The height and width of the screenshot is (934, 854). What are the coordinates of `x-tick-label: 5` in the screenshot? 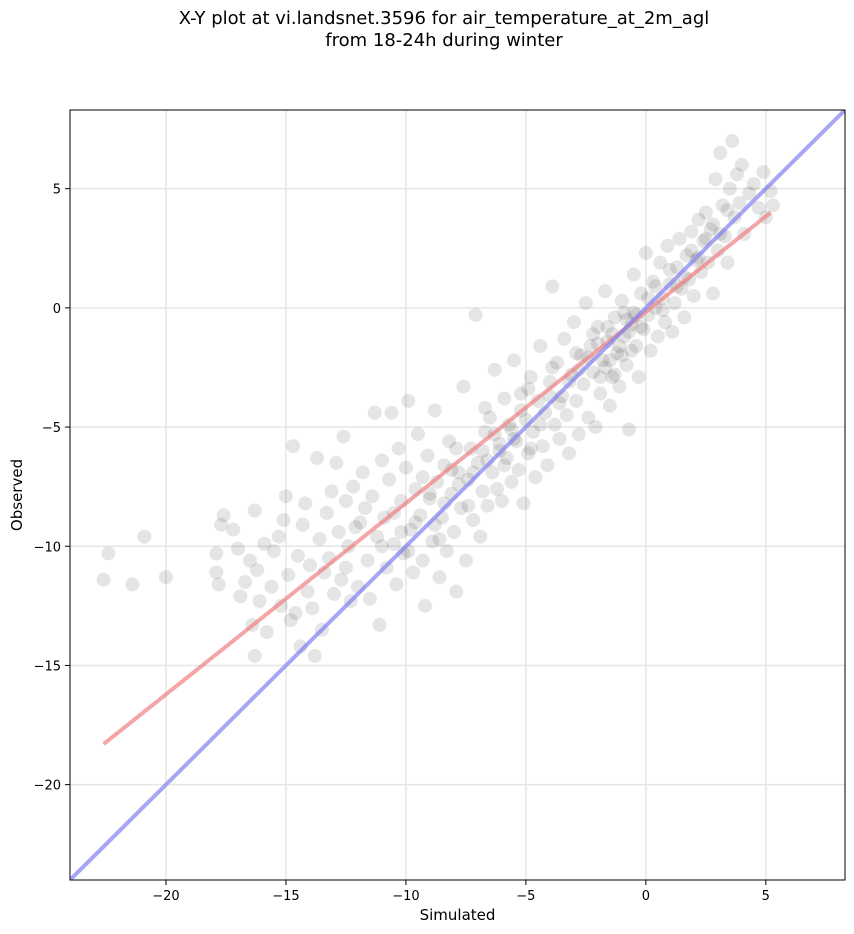 It's located at (766, 896).